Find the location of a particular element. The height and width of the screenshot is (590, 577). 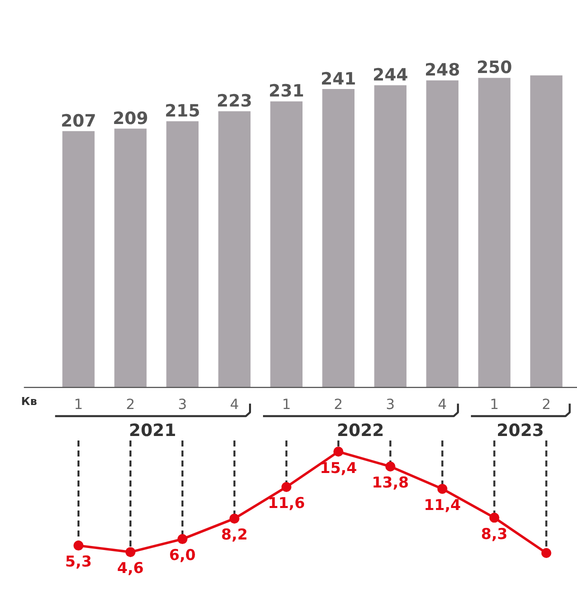

data-label: 207 is located at coordinates (78, 121).